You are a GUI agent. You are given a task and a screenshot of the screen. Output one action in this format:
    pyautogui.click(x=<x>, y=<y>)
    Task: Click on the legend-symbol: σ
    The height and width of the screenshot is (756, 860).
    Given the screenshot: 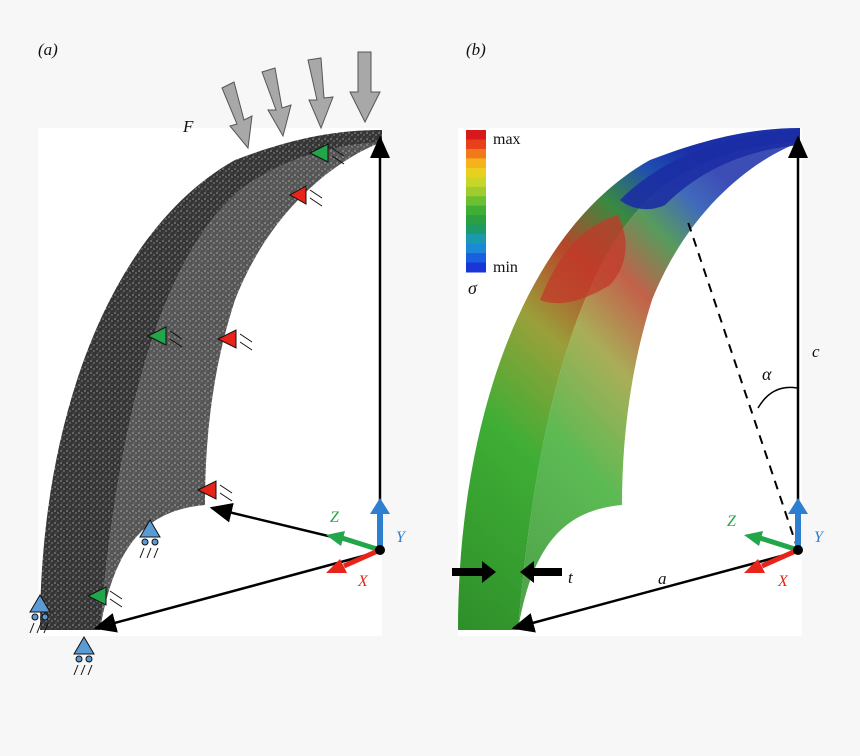 What is the action you would take?
    pyautogui.click(x=473, y=288)
    